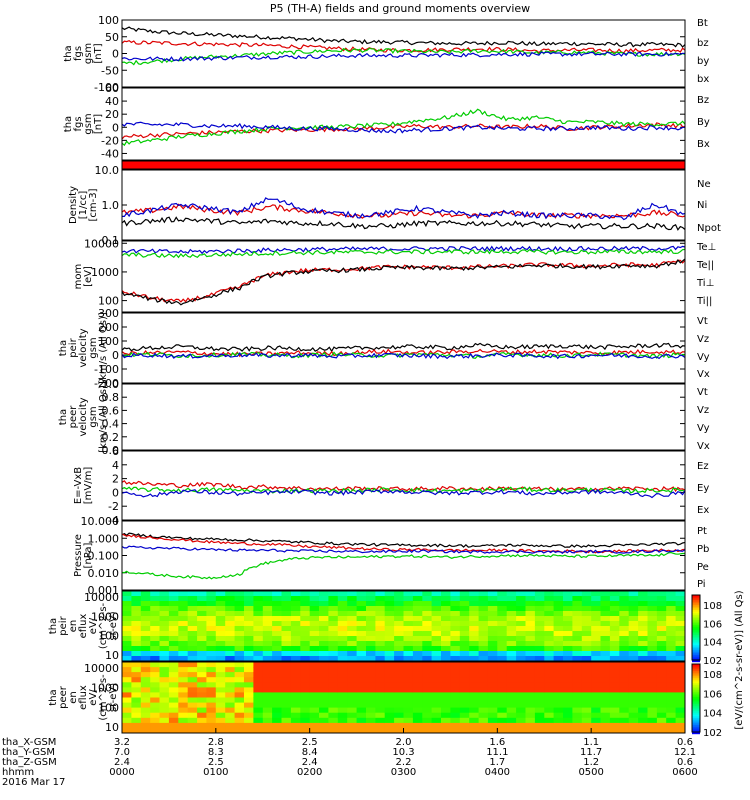 The image size is (750, 800). Describe the element at coordinates (78, 277) in the screenshot. I see `y-axis-label: mom` at that location.